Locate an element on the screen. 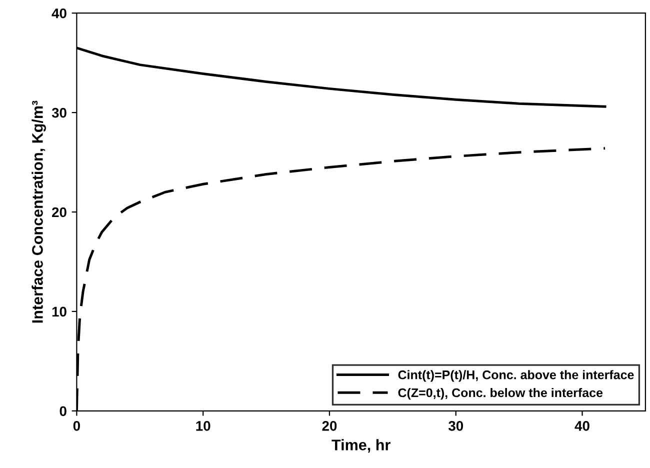 This screenshot has height=468, width=650. x-tick-label: 20 is located at coordinates (329, 425).